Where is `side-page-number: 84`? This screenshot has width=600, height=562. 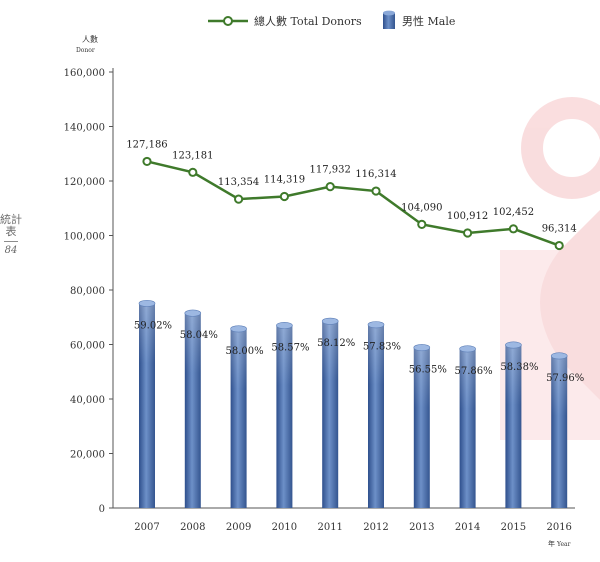 side-page-number: 84 is located at coordinates (11, 250).